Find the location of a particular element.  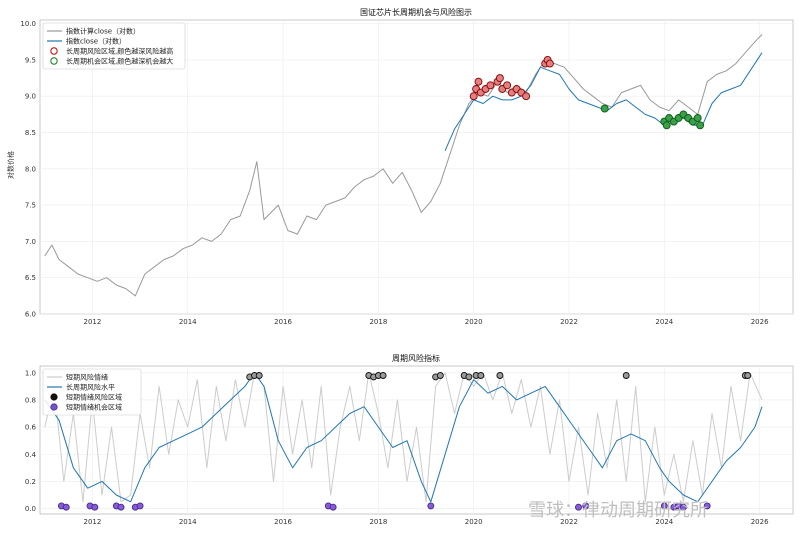

top-ytick-label: 9.0 is located at coordinates (30, 97).